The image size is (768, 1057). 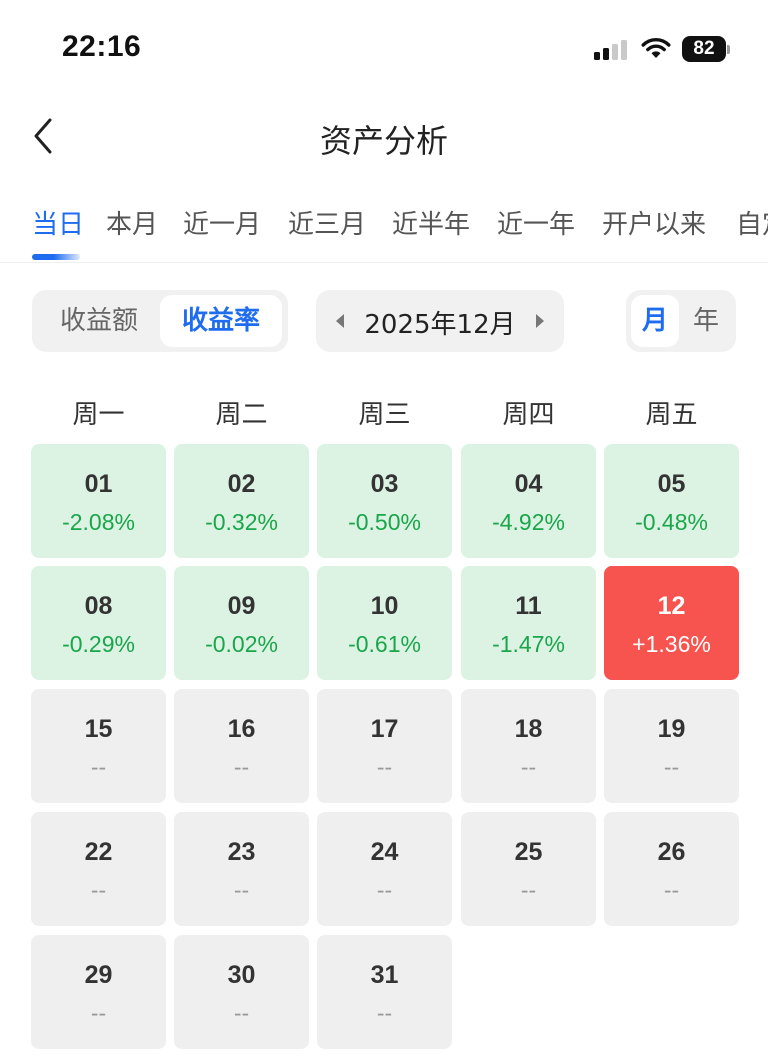 I want to click on calendar-day-cell: 31 --, so click(x=384, y=992).